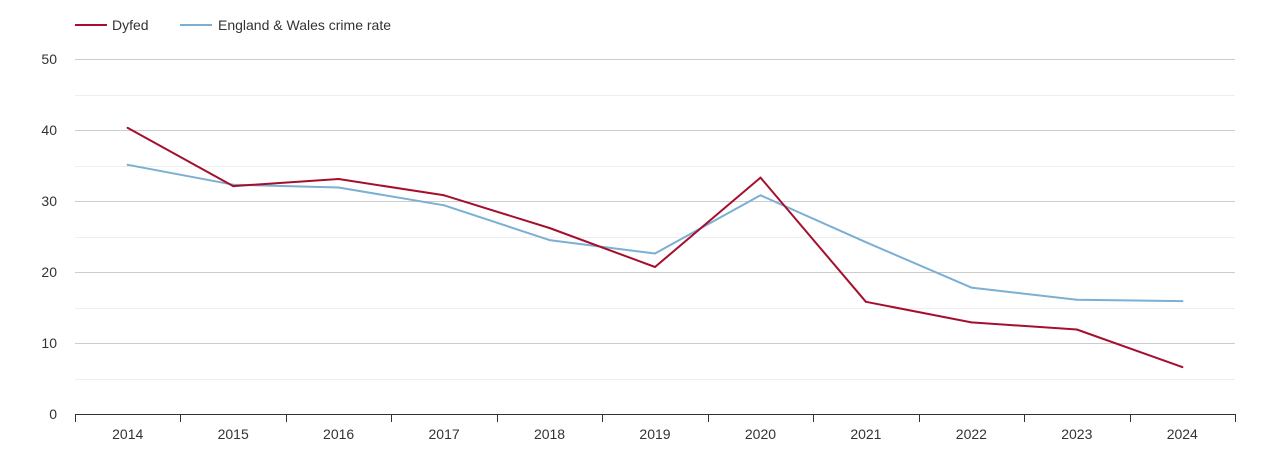  What do you see at coordinates (49, 343) in the screenshot?
I see `y-tick-label: 10` at bounding box center [49, 343].